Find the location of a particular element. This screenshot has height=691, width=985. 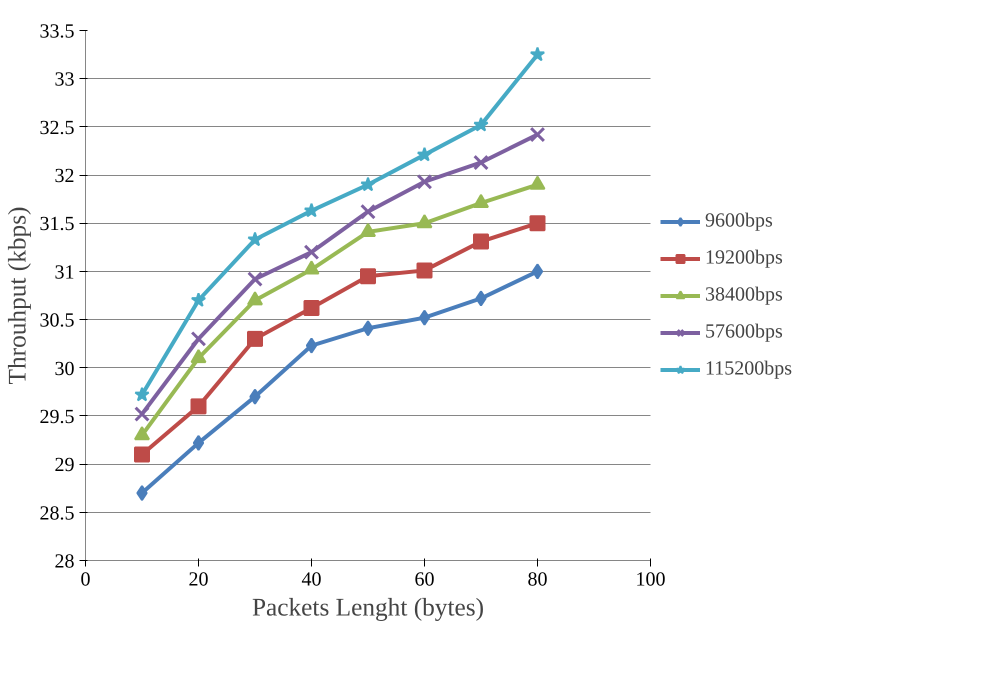

y-tick-label: 32 is located at coordinates (64, 176).